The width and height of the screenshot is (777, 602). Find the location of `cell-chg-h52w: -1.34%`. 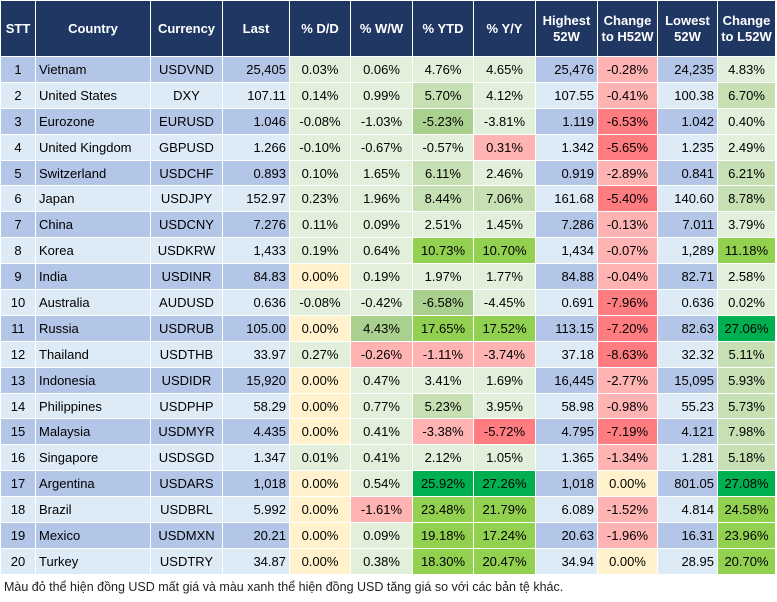

cell-chg-h52w: -1.34% is located at coordinates (627, 458).